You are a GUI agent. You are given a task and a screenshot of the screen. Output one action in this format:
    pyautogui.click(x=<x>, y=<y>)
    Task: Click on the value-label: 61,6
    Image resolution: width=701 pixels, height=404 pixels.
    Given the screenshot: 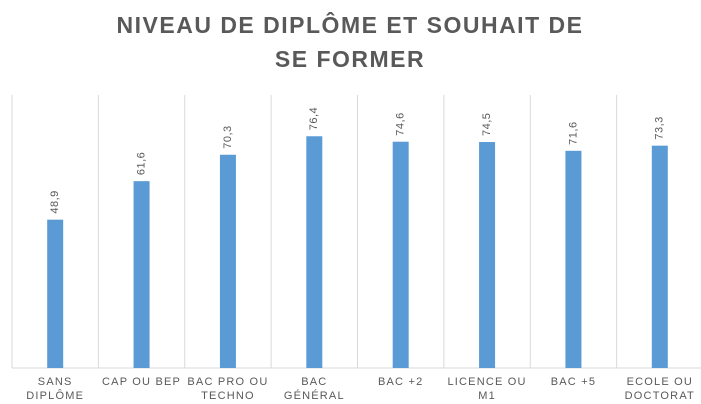 What is the action you would take?
    pyautogui.click(x=141, y=163)
    